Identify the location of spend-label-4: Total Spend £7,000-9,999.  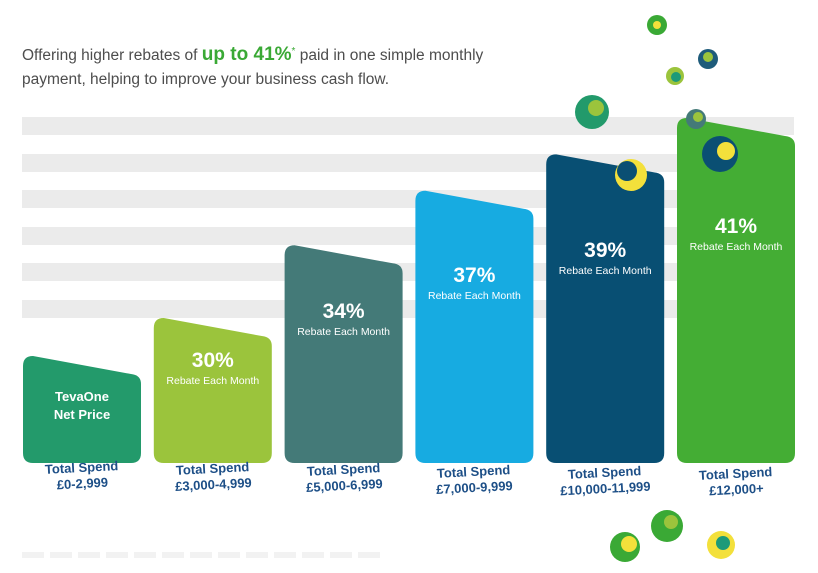
(474, 479).